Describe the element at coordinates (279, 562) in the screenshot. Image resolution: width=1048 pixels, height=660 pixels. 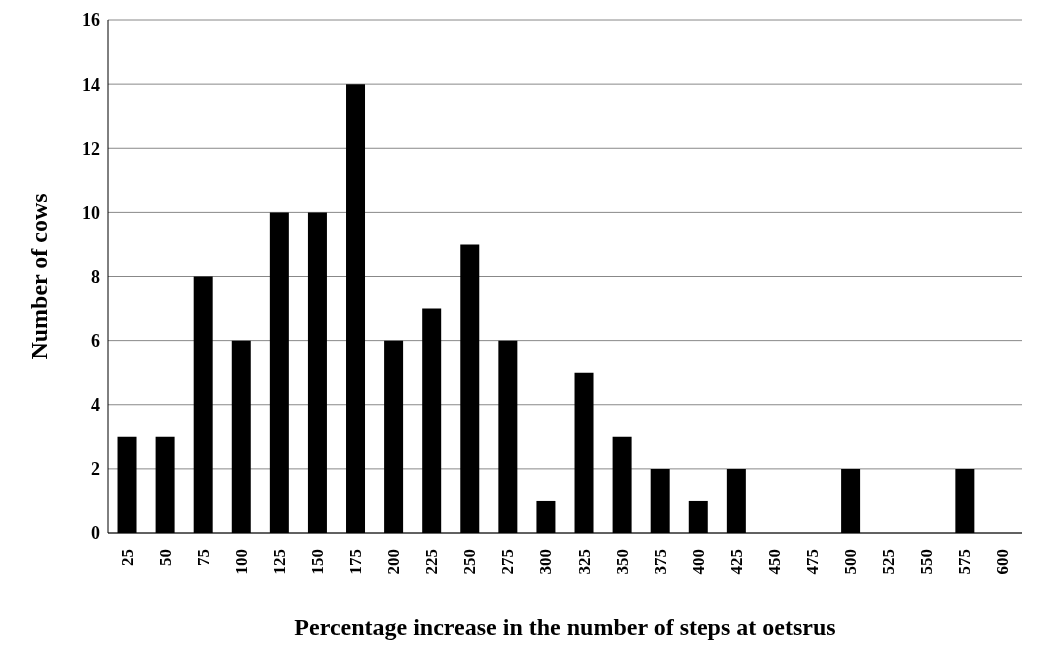
I see `x-tick-label: 125` at that location.